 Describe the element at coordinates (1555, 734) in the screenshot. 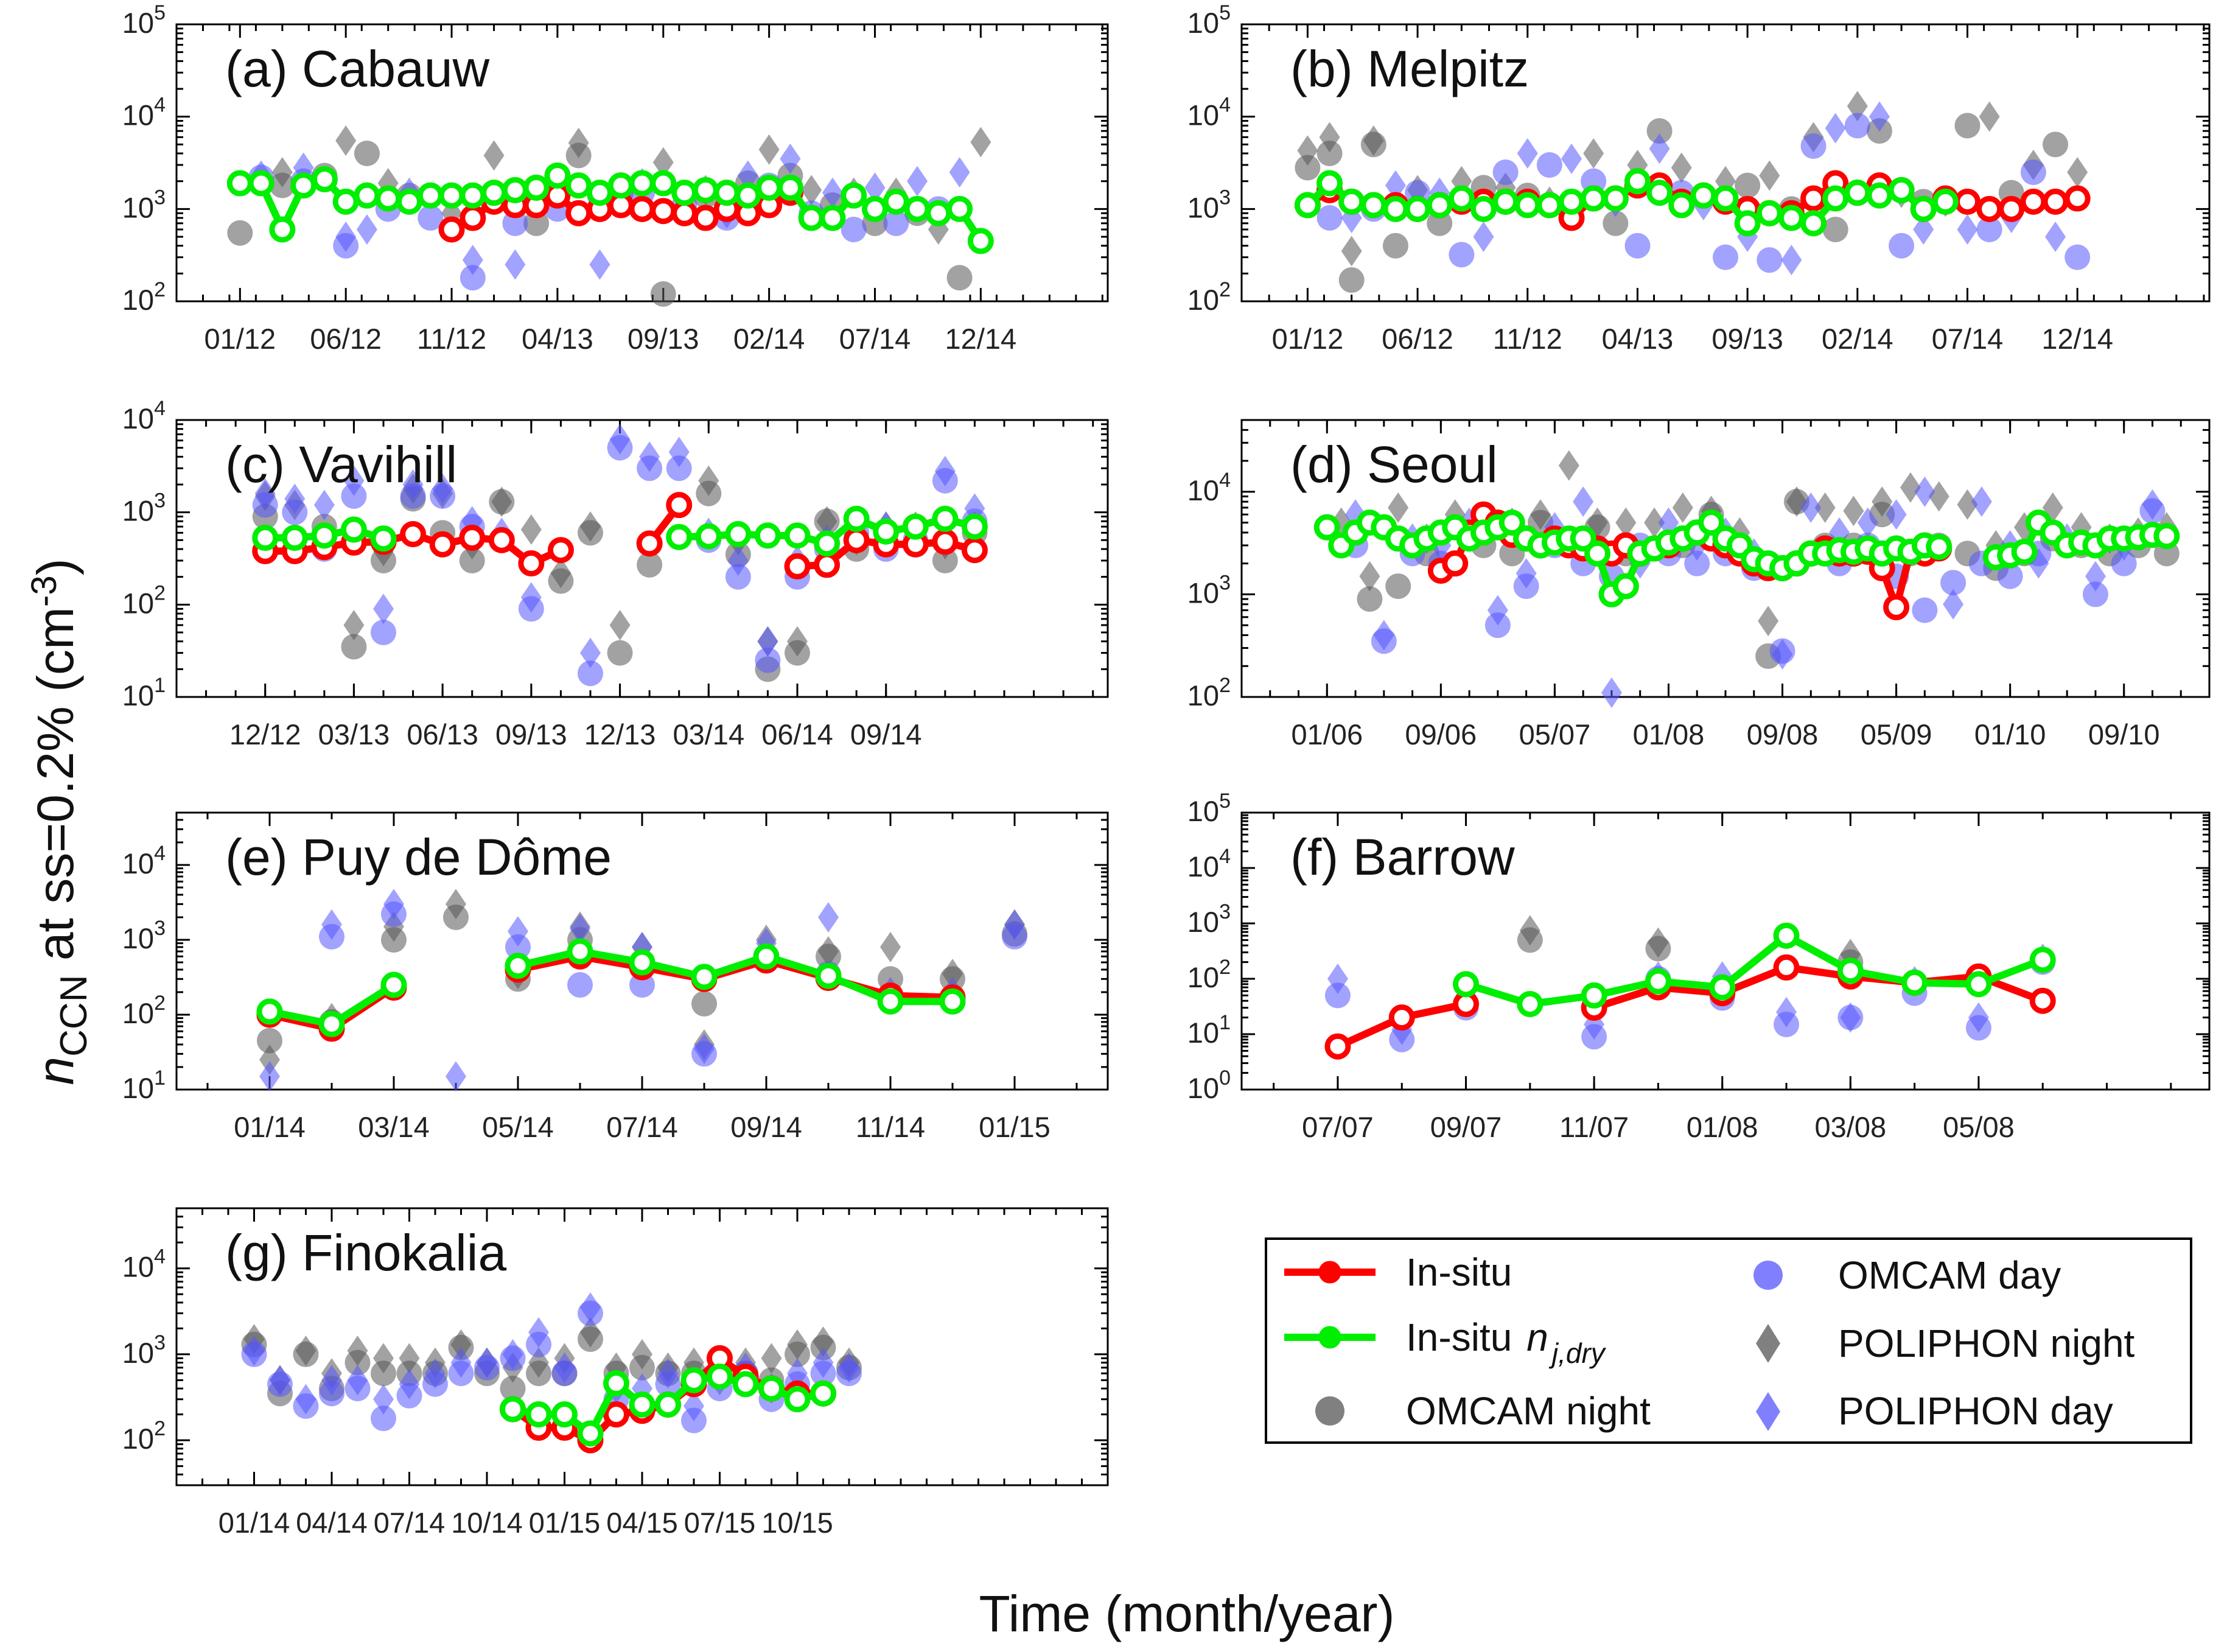

I see `x-tick-label: 05/07` at that location.